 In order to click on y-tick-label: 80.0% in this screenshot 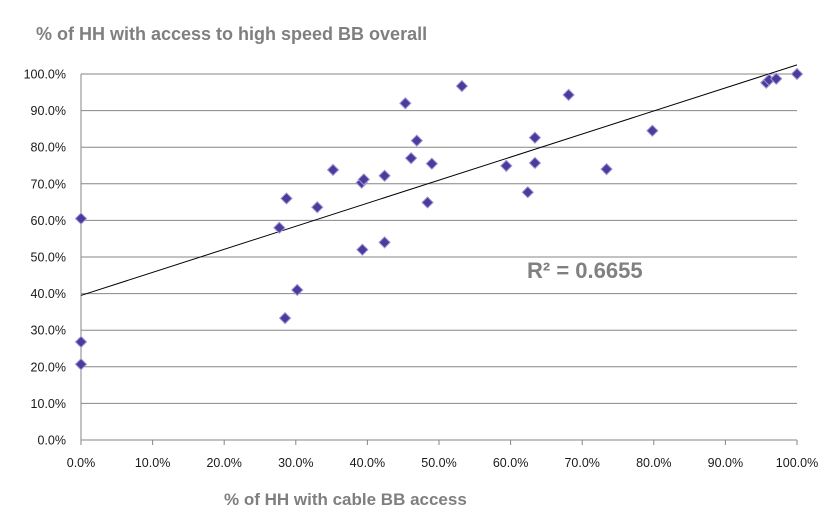, I will do `click(48, 148)`.